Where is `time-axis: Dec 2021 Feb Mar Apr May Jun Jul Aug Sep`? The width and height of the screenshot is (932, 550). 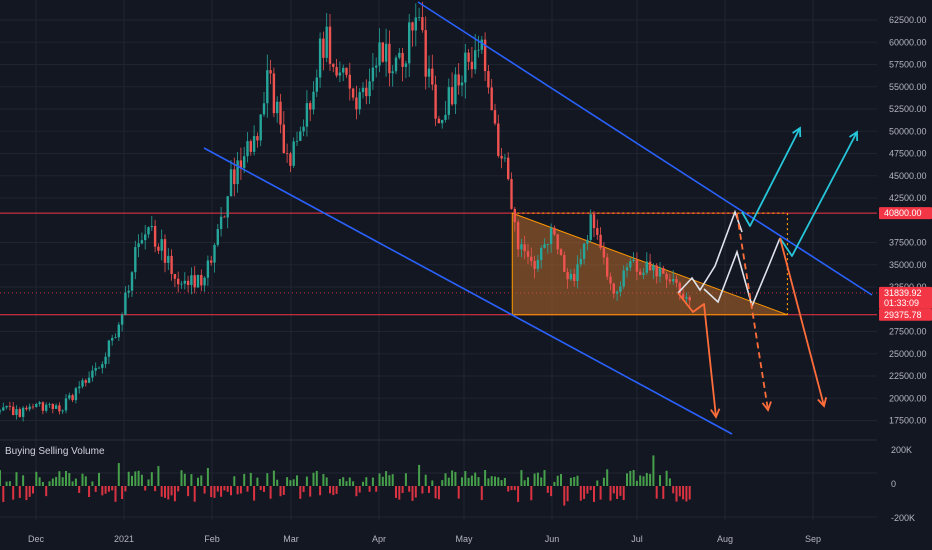
time-axis: Dec 2021 Feb Mar Apr May Jun Jul Aug Sep is located at coordinates (424, 539).